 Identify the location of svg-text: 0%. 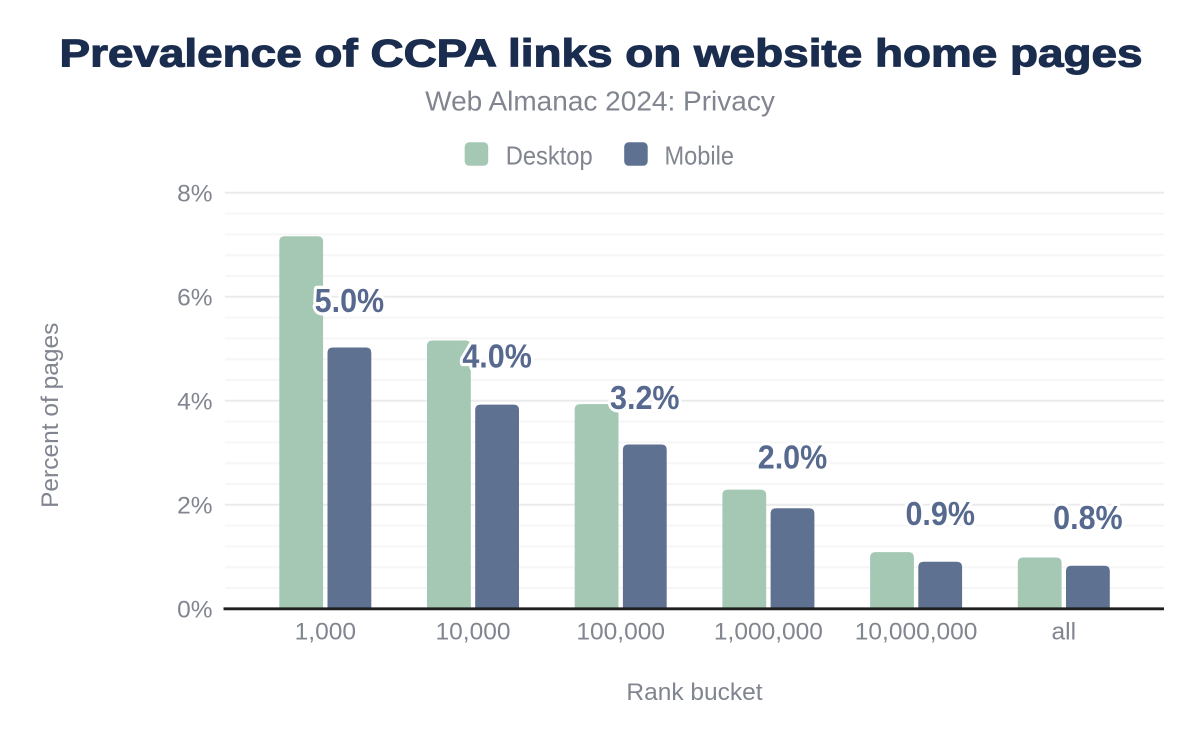
(194, 610).